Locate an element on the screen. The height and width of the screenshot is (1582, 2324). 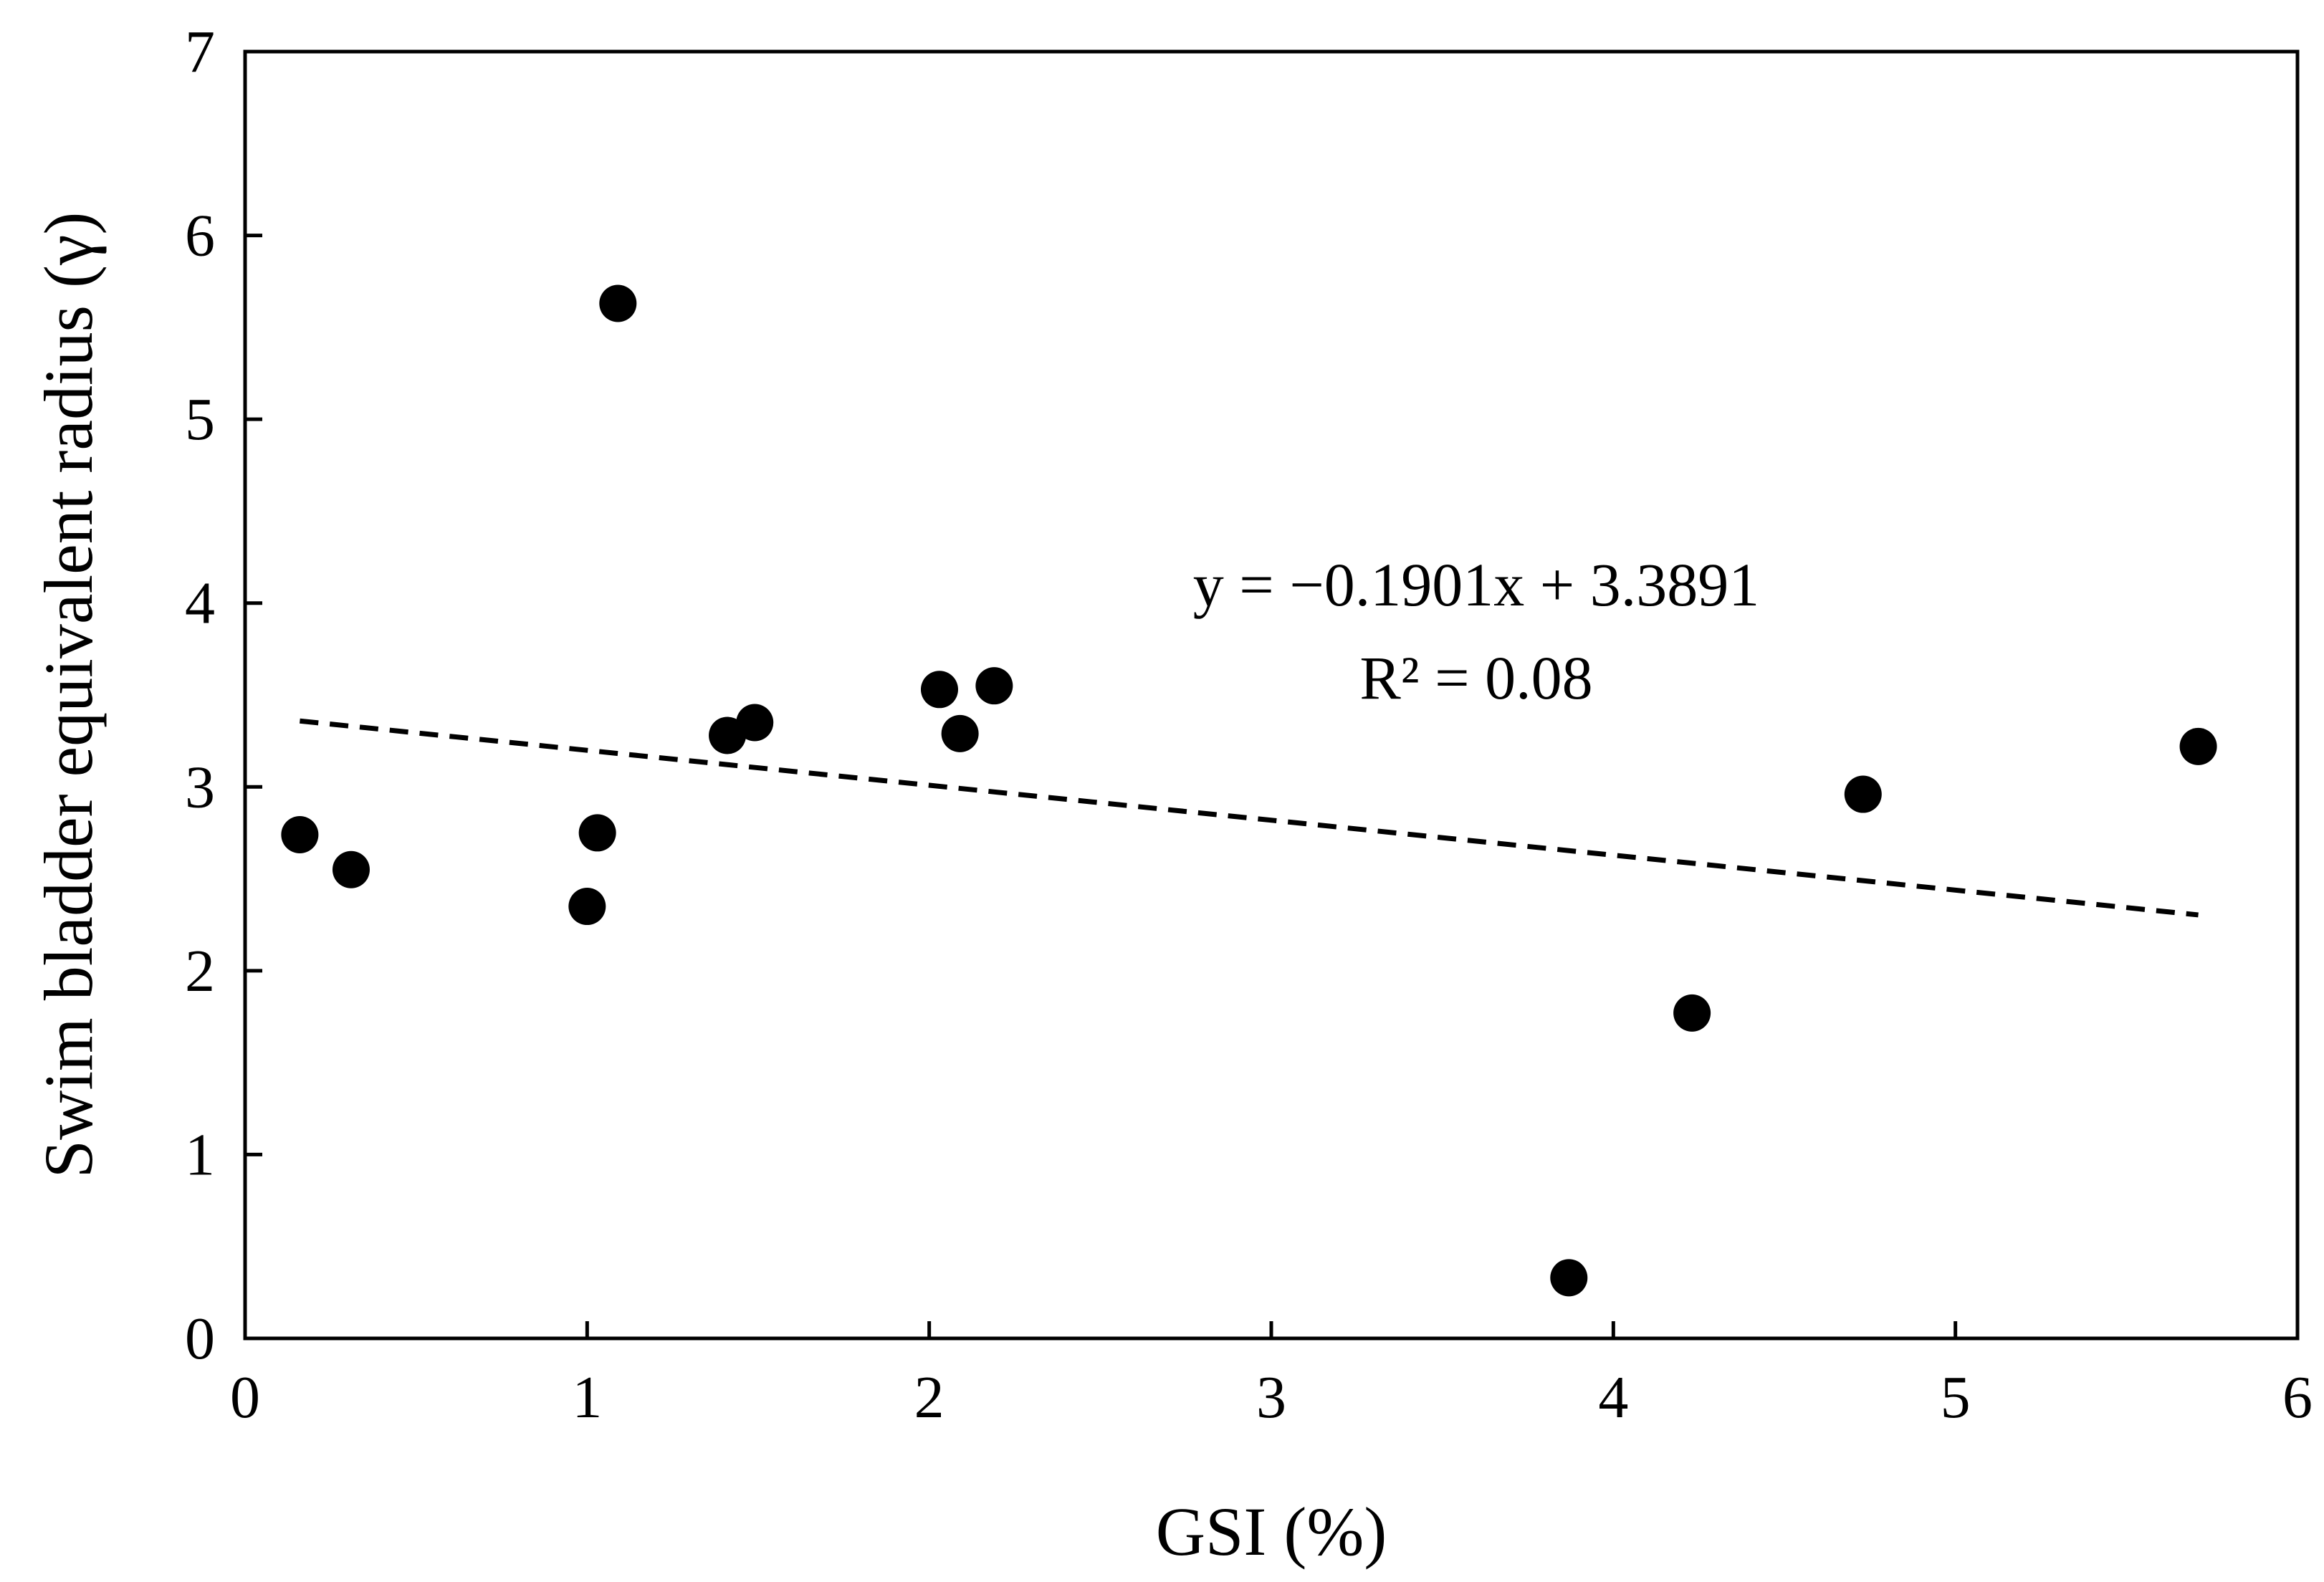
y-tick-label: 2 is located at coordinates (200, 971).